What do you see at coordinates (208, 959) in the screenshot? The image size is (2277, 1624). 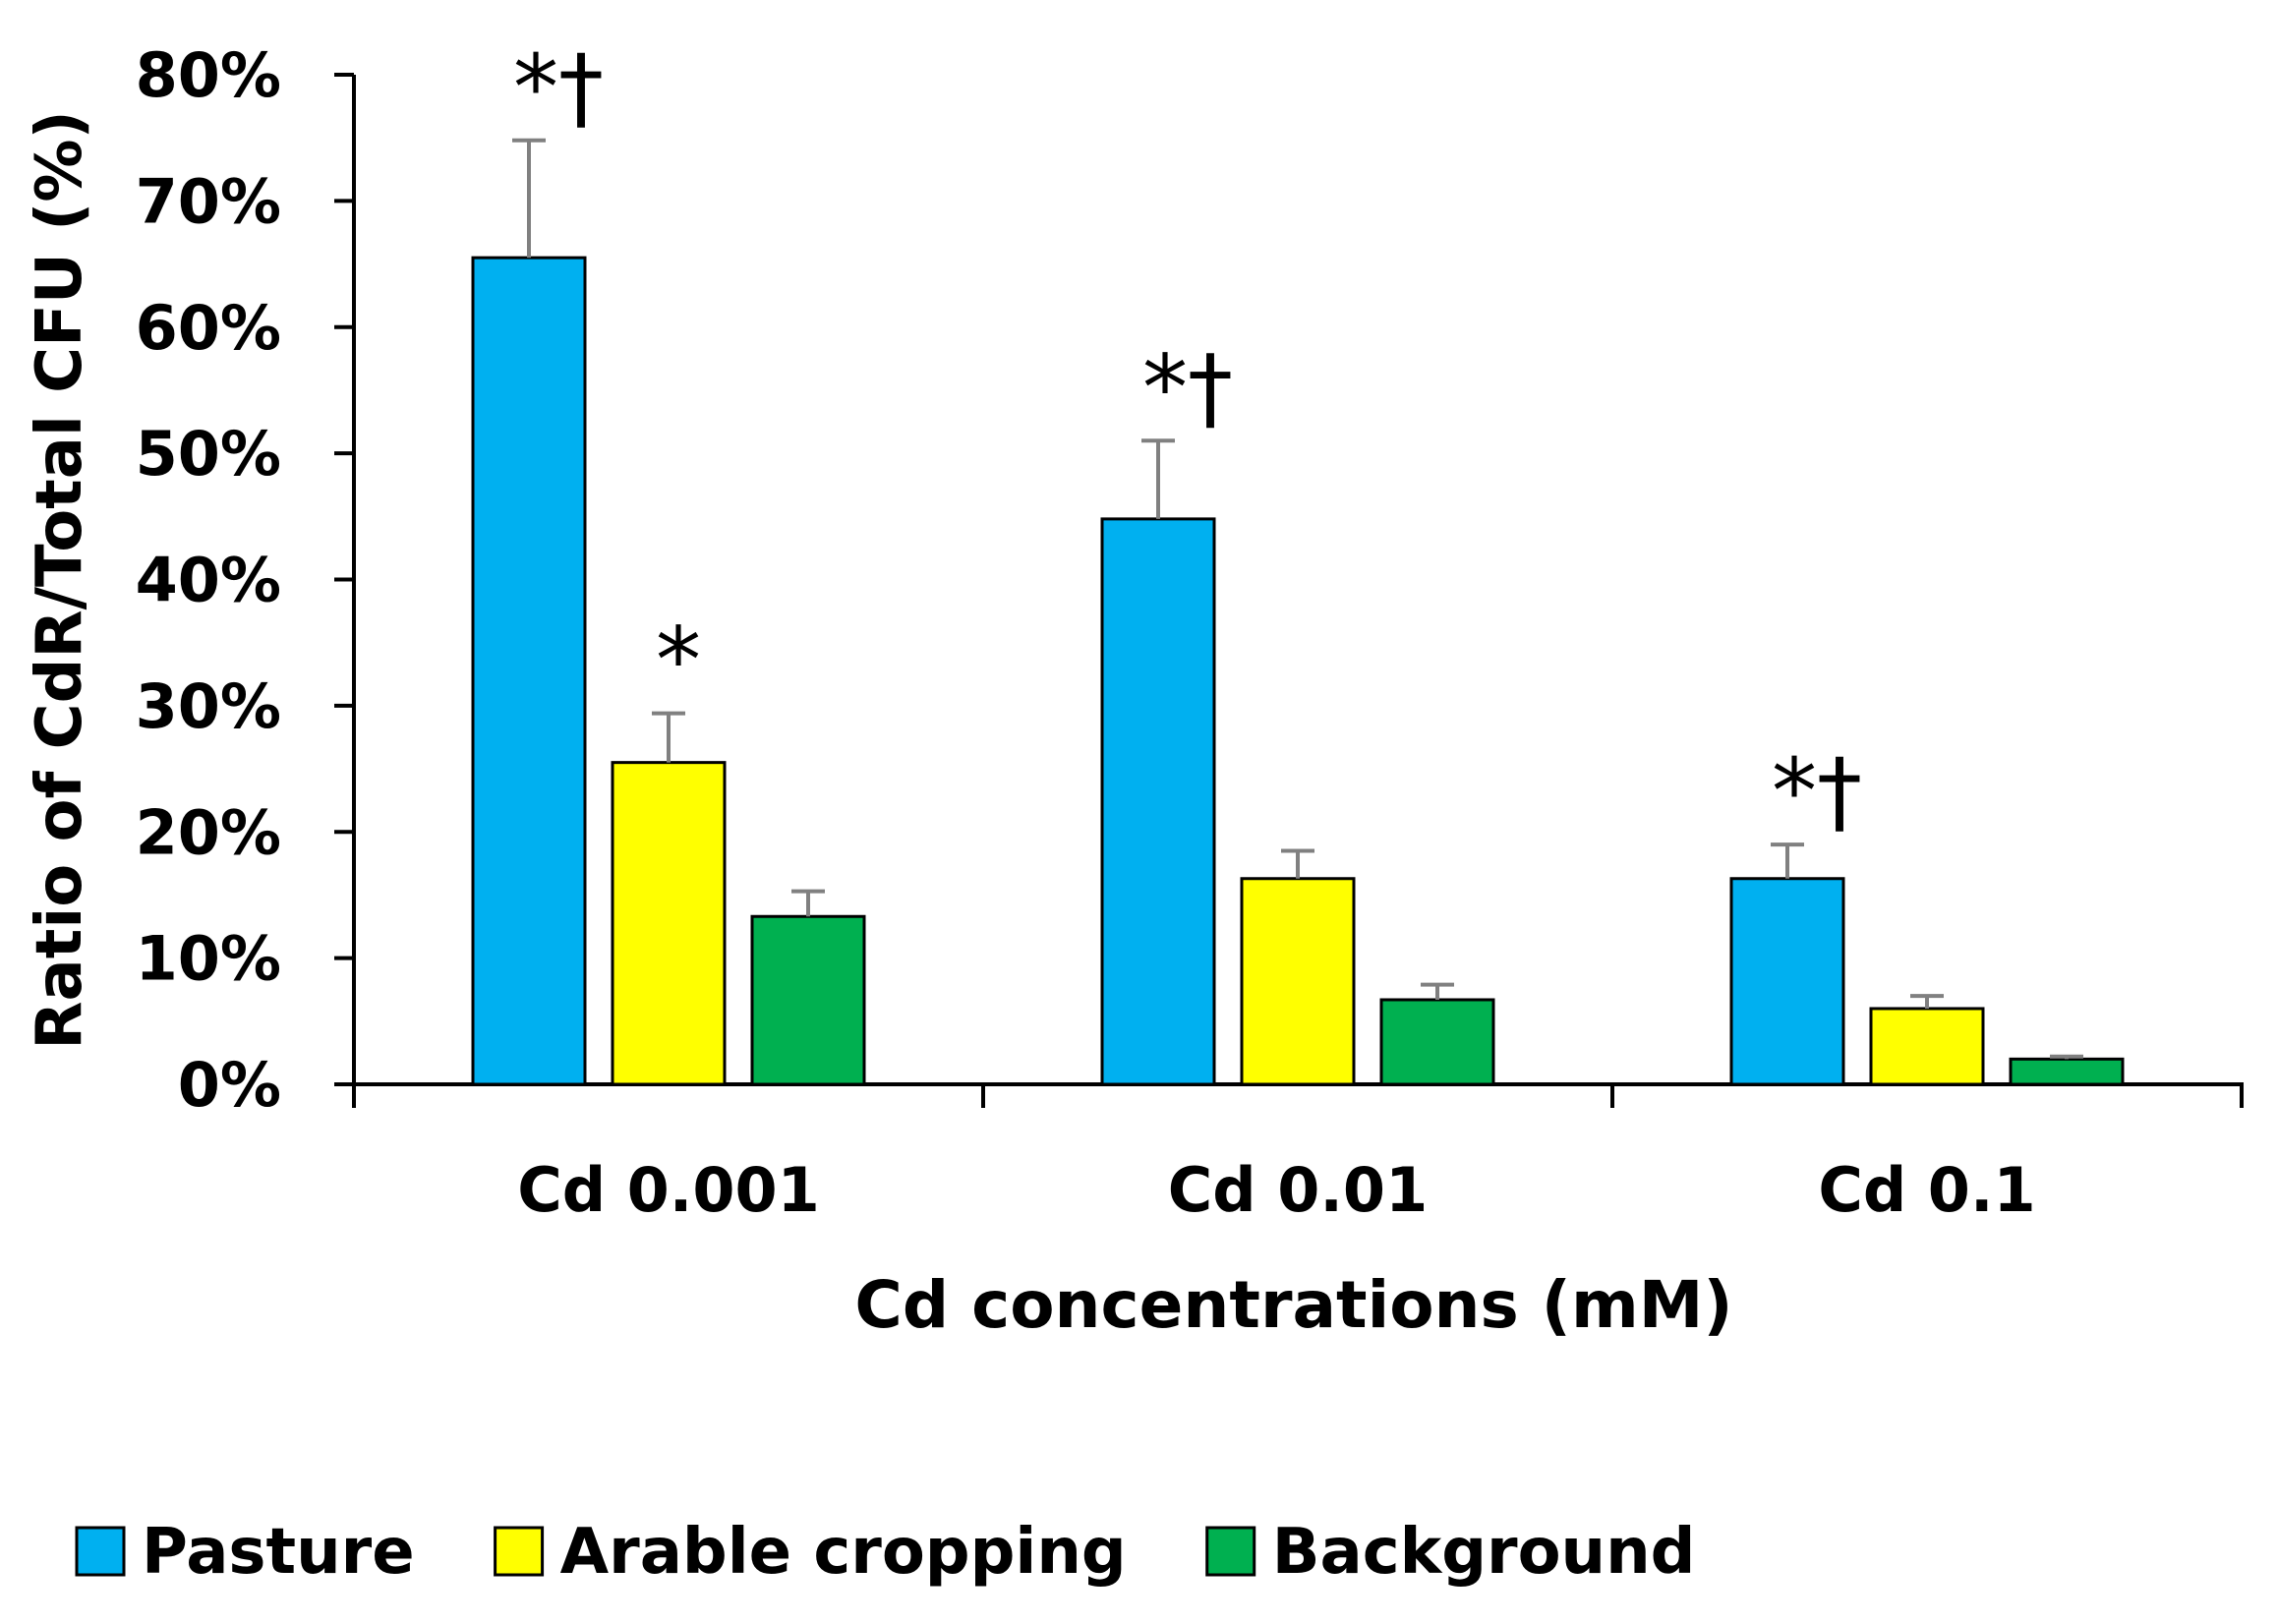 I see `y-tick-label: 10%` at bounding box center [208, 959].